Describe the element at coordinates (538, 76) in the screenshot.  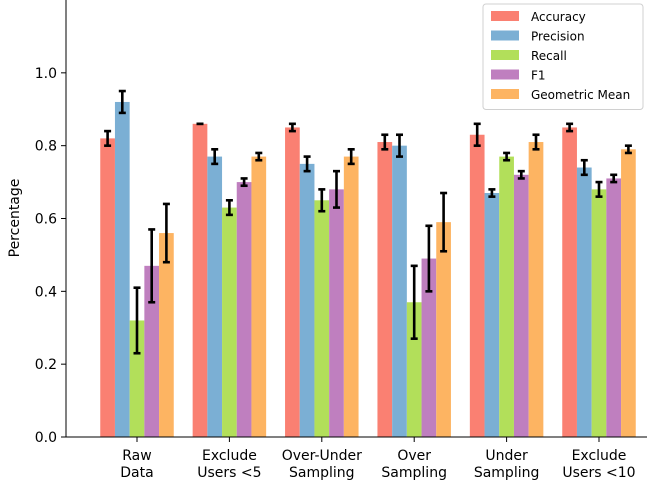
I see `legend-label: F1` at that location.